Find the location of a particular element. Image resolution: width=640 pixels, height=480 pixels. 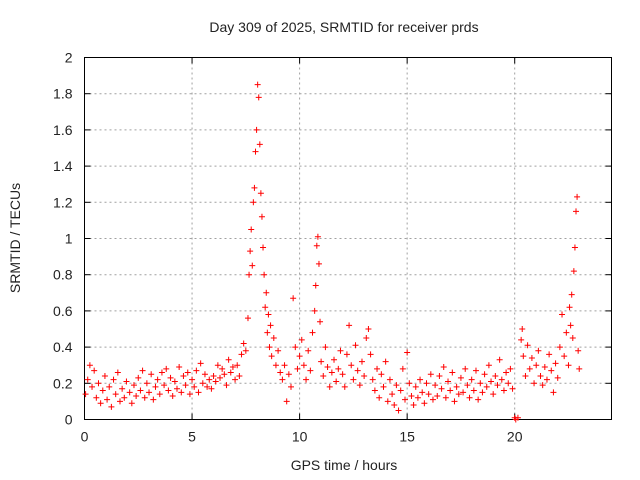

y-tick-label: 1.4 is located at coordinates (63, 166).